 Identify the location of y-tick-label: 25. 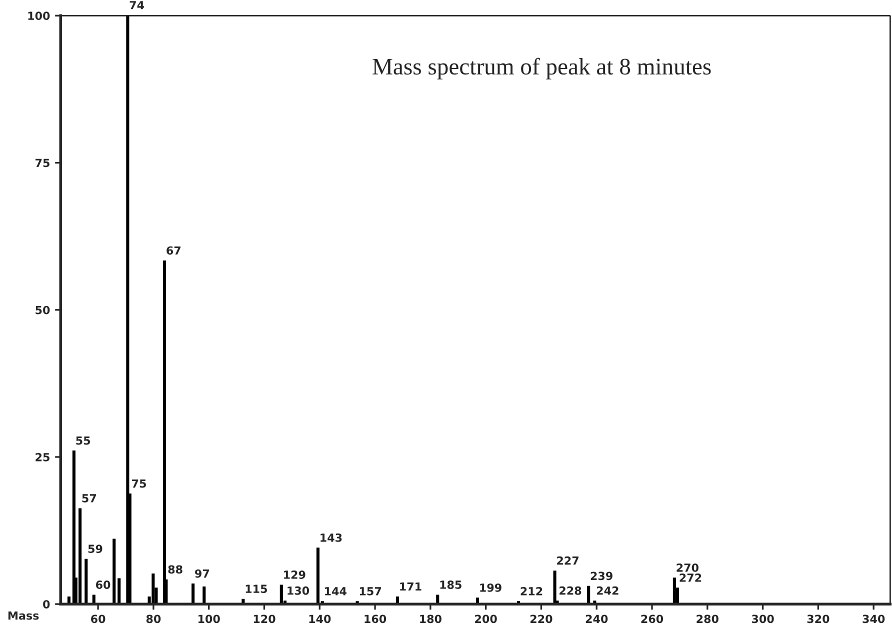
(43, 457).